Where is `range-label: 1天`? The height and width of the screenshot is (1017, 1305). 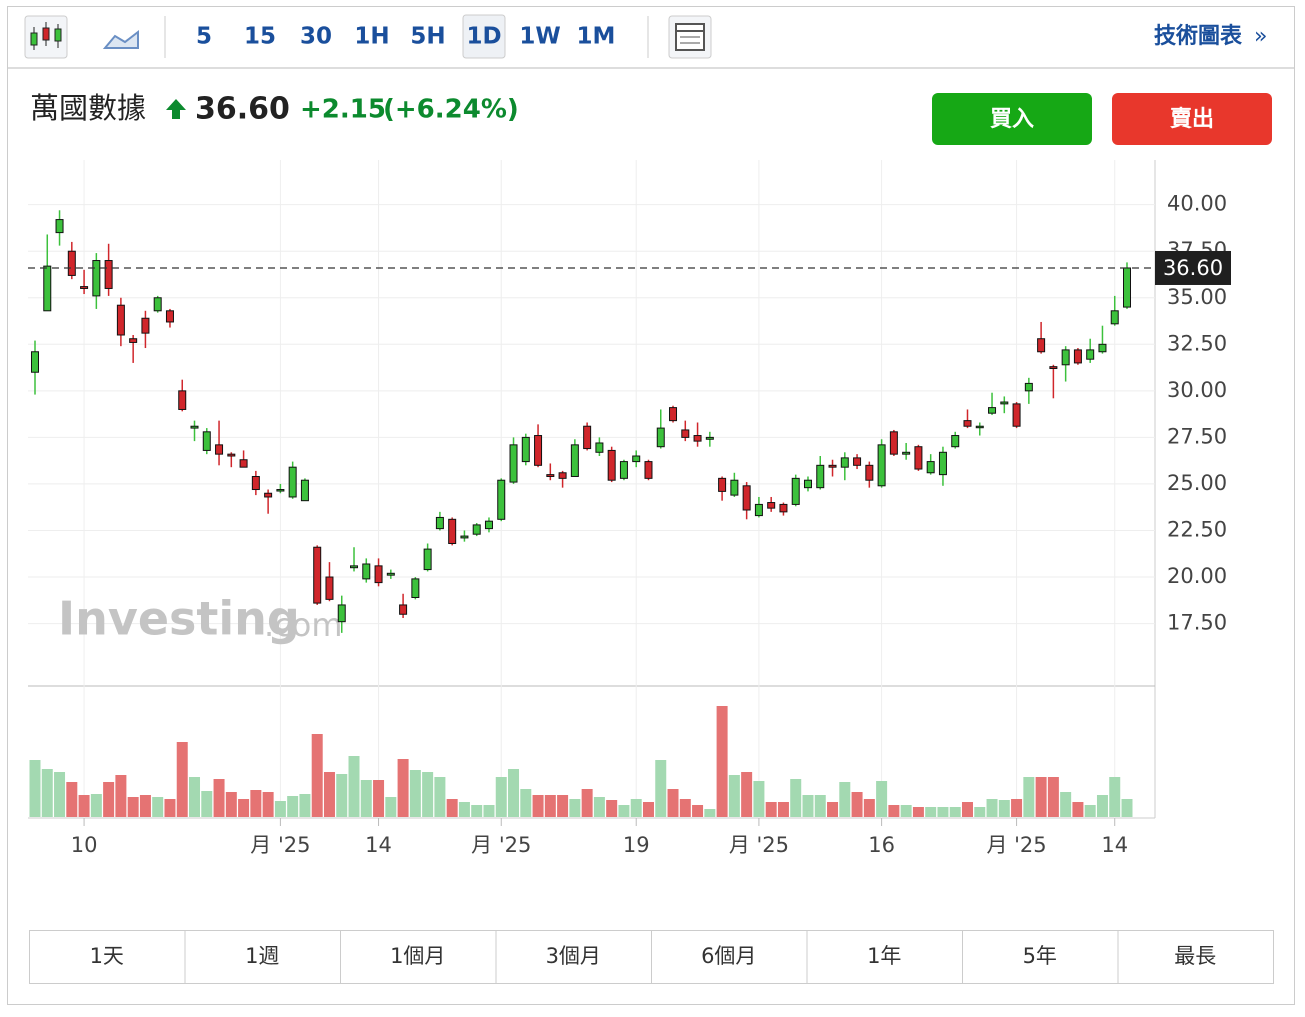 range-label: 1天 is located at coordinates (107, 956).